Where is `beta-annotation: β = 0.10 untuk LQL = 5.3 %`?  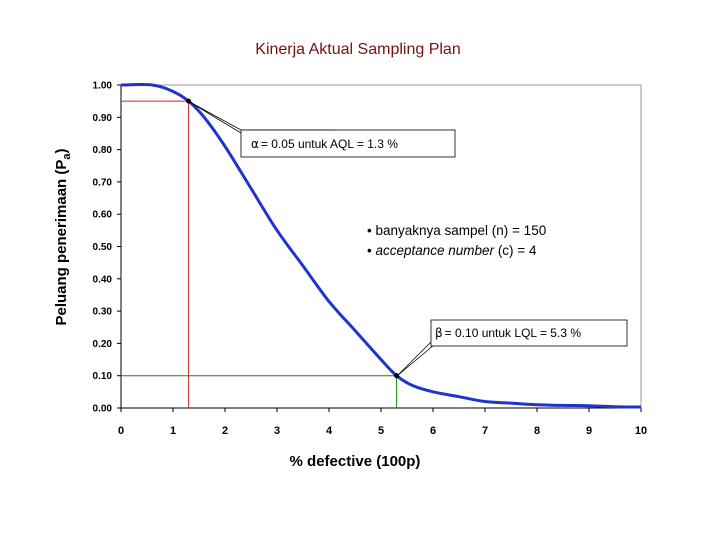
beta-annotation: β = 0.10 untuk LQL = 5.3 % is located at coordinates (508, 333).